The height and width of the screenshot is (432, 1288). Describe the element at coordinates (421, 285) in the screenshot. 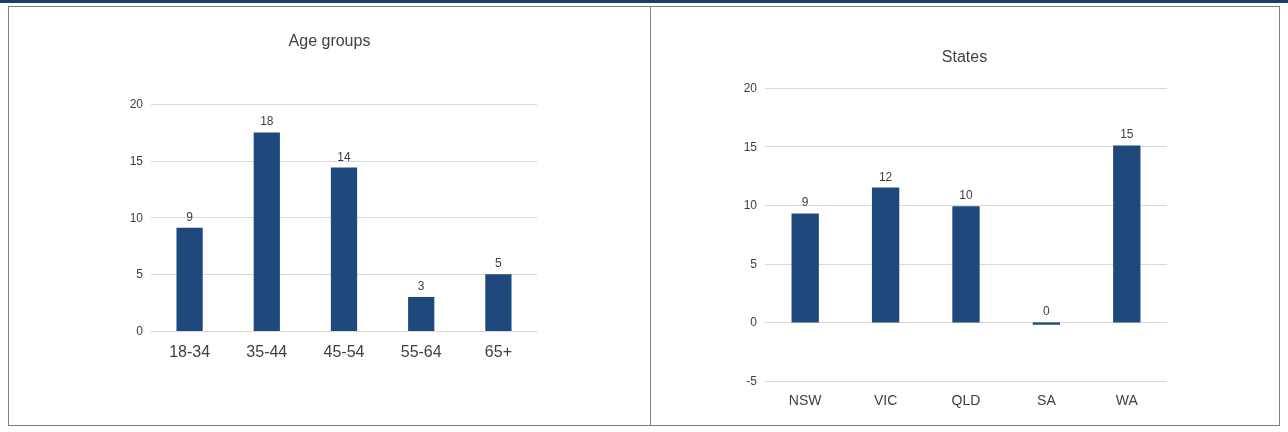

I see `data-label: 3` at that location.